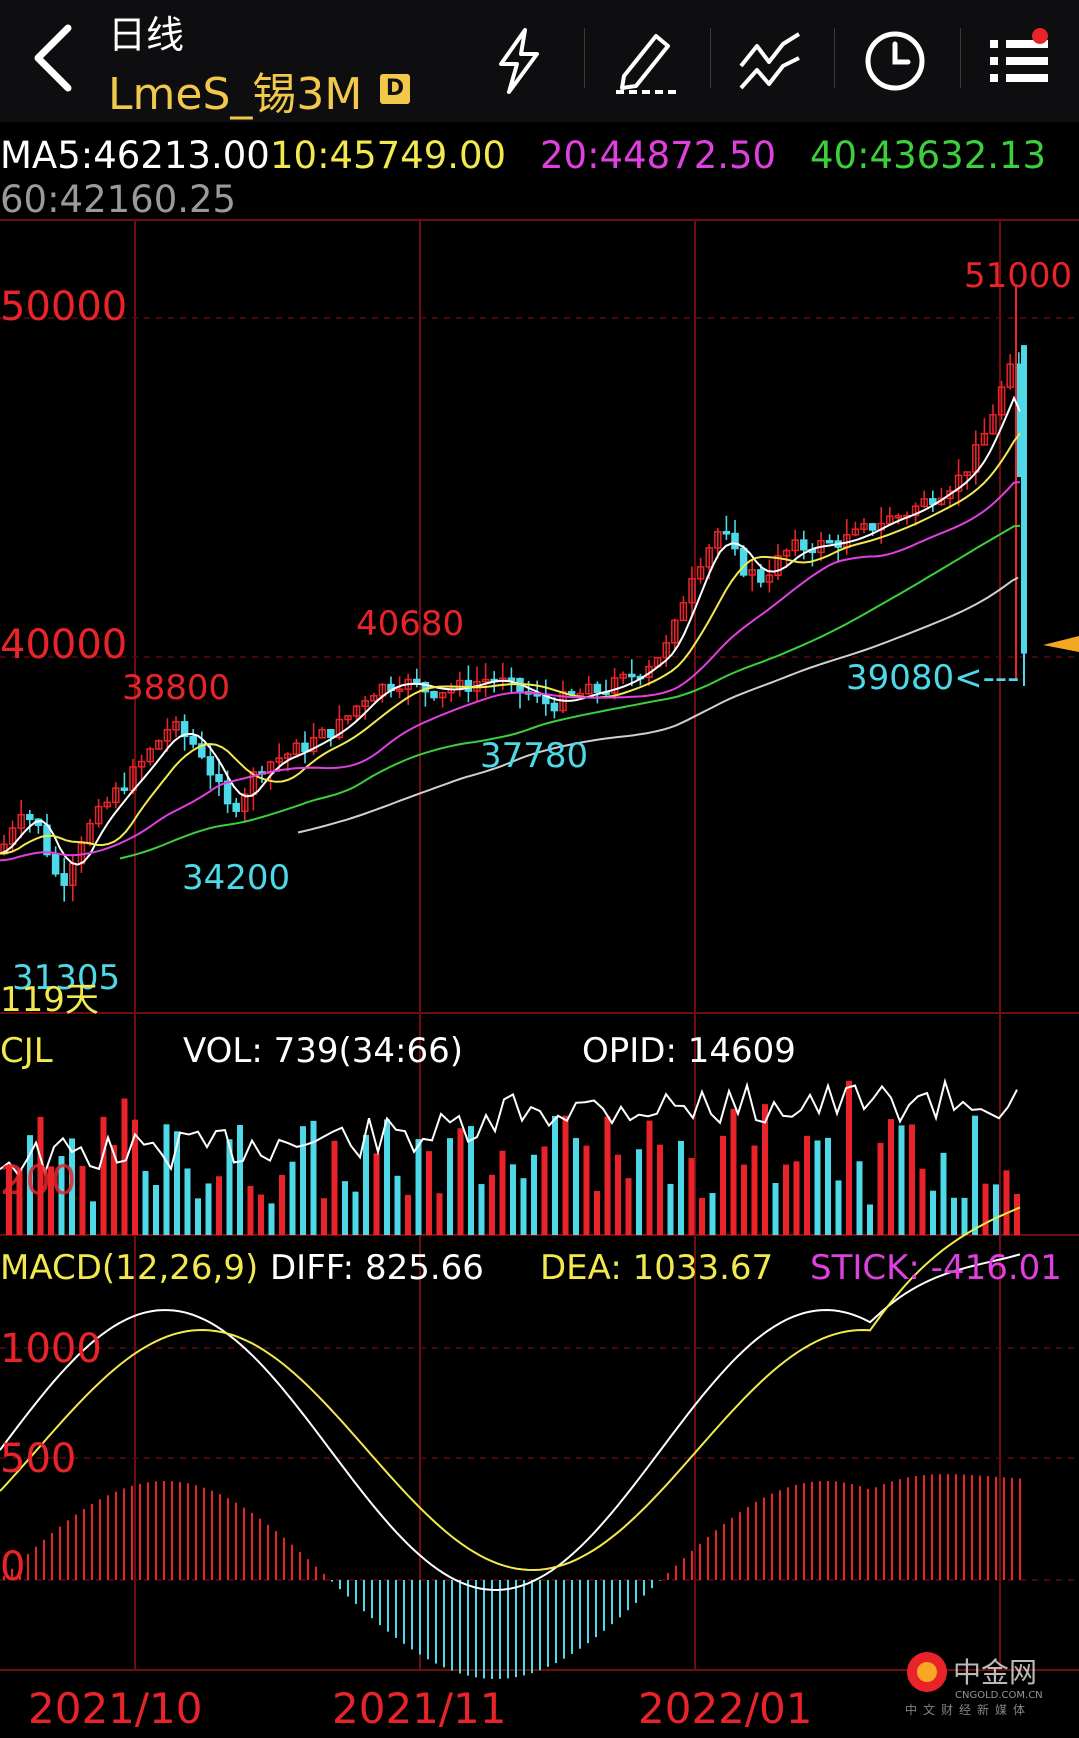 The height and width of the screenshot is (1738, 1079). What do you see at coordinates (645, 61) in the screenshot?
I see `pencil-icon` at bounding box center [645, 61].